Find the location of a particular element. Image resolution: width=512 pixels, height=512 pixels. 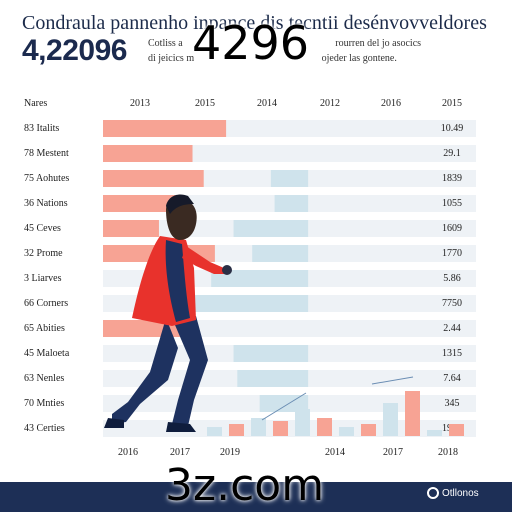

footer-bar is located at coordinates (256, 497).